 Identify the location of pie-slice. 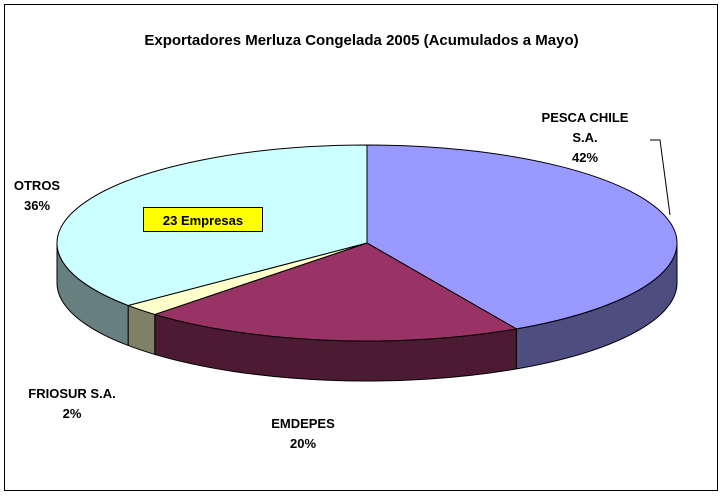
(335, 292).